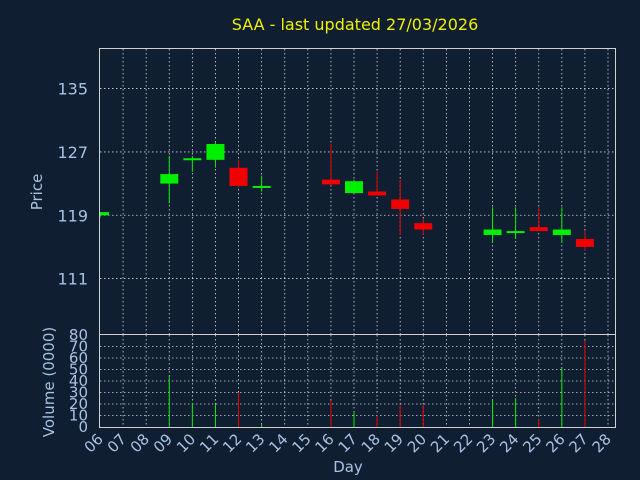 Image resolution: width=640 pixels, height=480 pixels. I want to click on price-tick-label: 111, so click(72, 279).